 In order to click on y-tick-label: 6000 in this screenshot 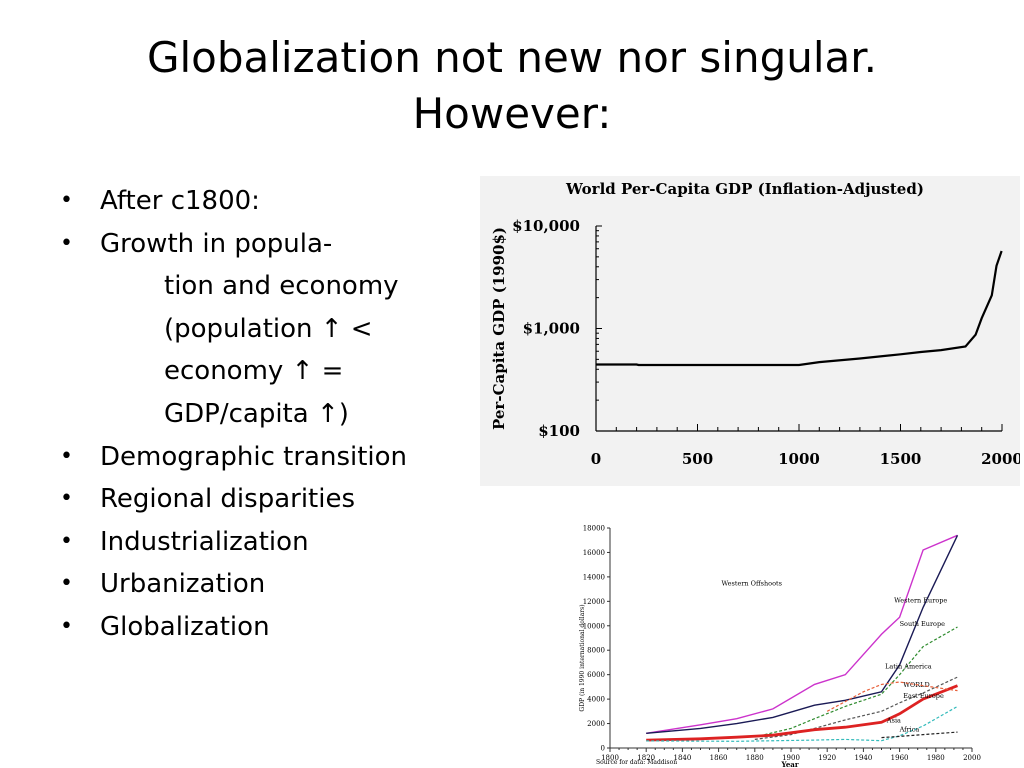, I will do `click(596, 675)`.